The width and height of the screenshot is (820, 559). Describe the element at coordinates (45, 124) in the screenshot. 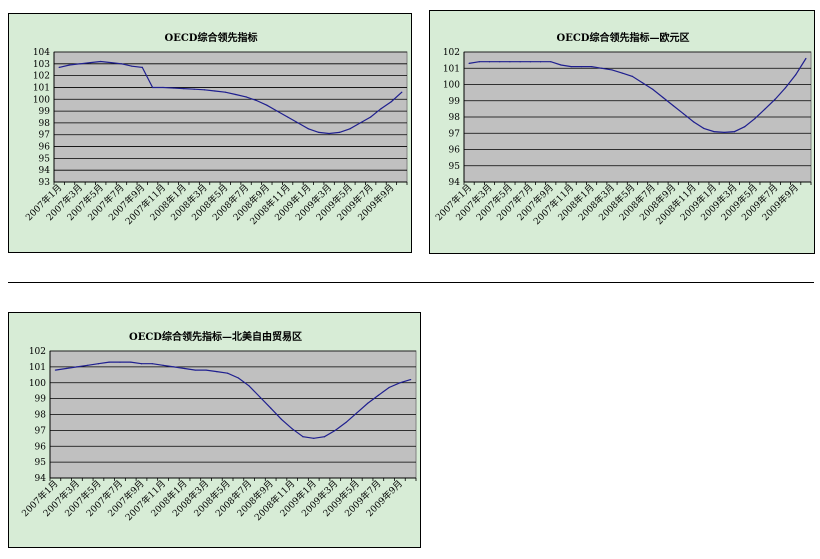

I see `y-tick-label: 98` at that location.